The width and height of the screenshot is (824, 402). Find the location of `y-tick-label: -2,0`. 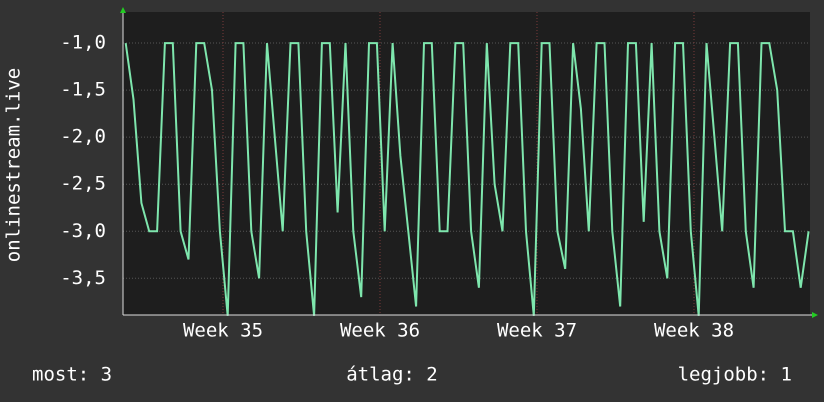

y-tick-label: -2,0 is located at coordinates (83, 137).